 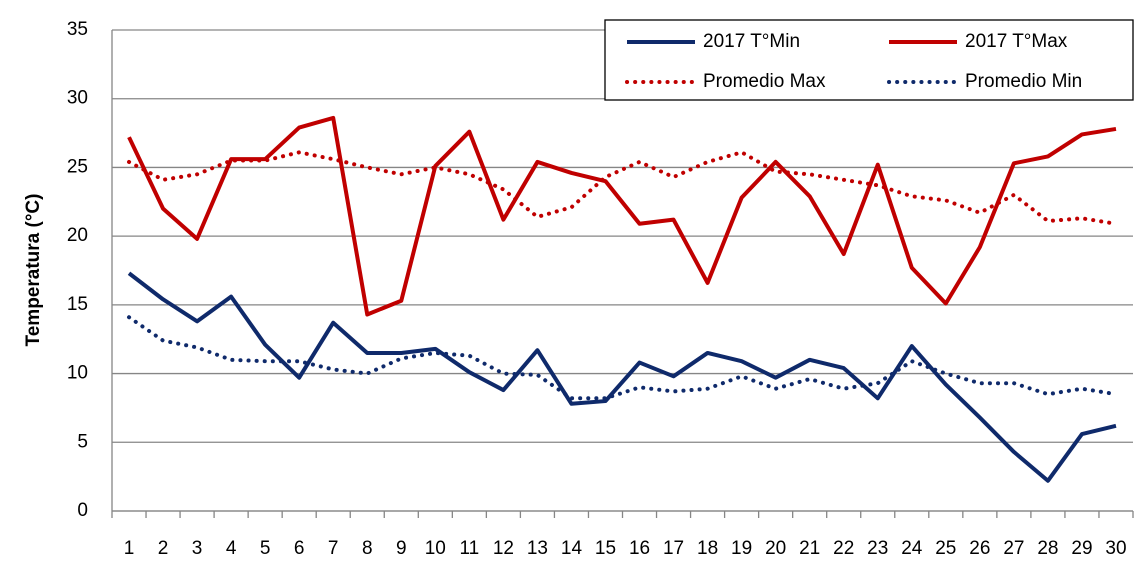 I want to click on x-tick-label: 9, so click(x=401, y=548).